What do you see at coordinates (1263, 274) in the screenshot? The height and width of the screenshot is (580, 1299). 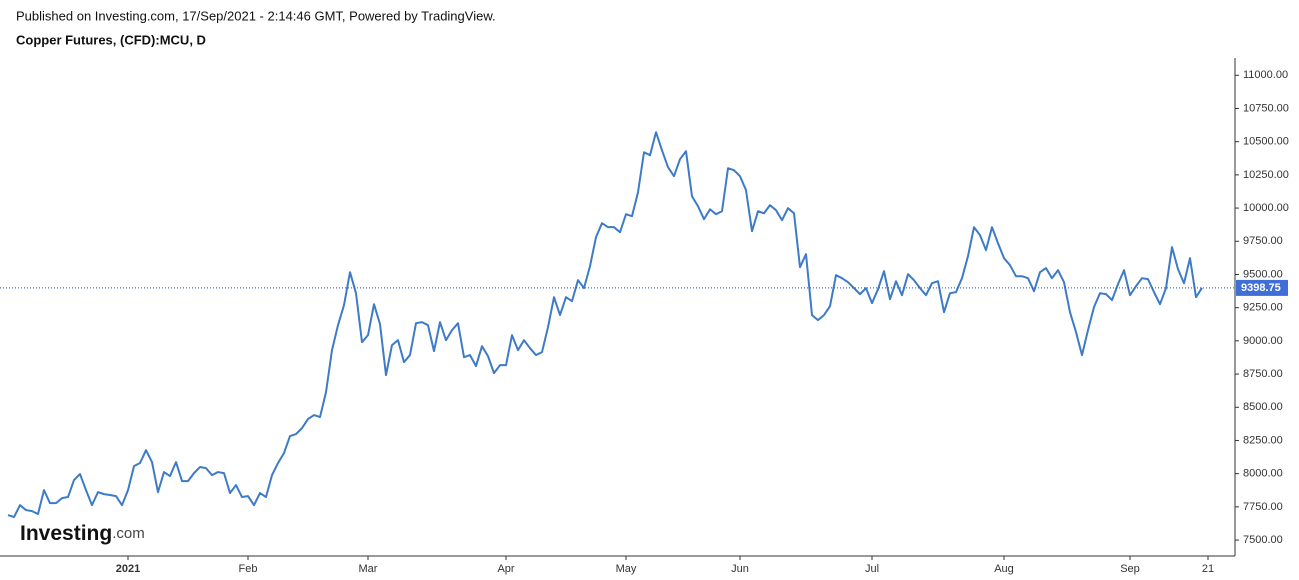 I see `y-tick-label: 9500.00` at bounding box center [1263, 274].